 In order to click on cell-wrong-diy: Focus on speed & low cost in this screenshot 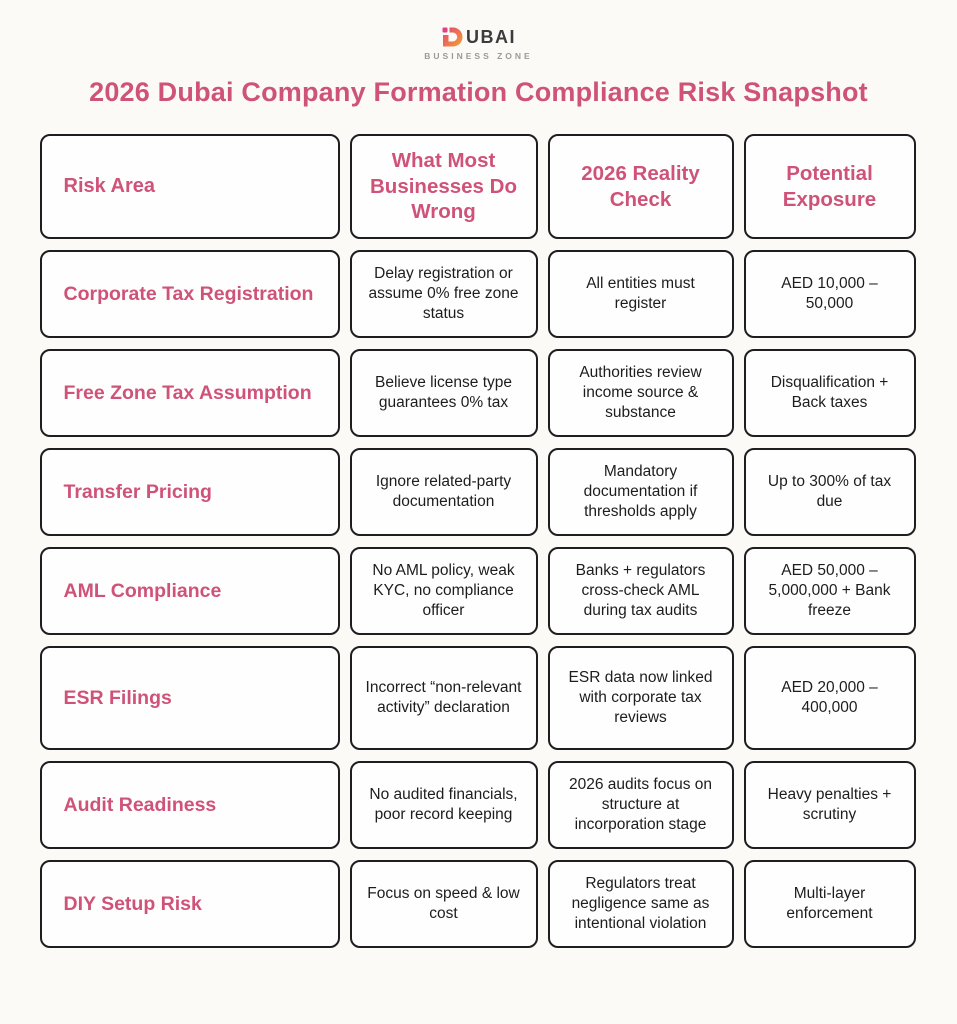, I will do `click(443, 904)`.